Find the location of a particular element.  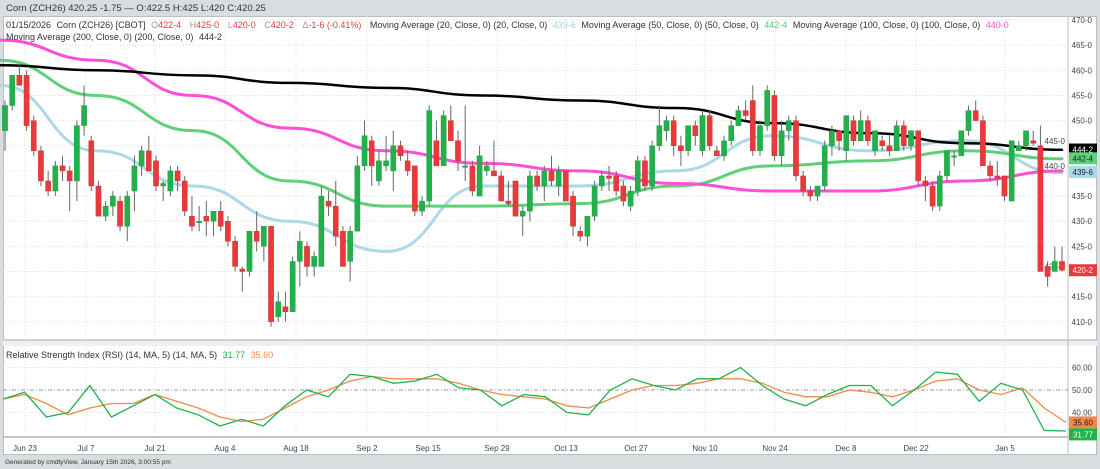

x-tick-label: Sep 2 is located at coordinates (367, 448).